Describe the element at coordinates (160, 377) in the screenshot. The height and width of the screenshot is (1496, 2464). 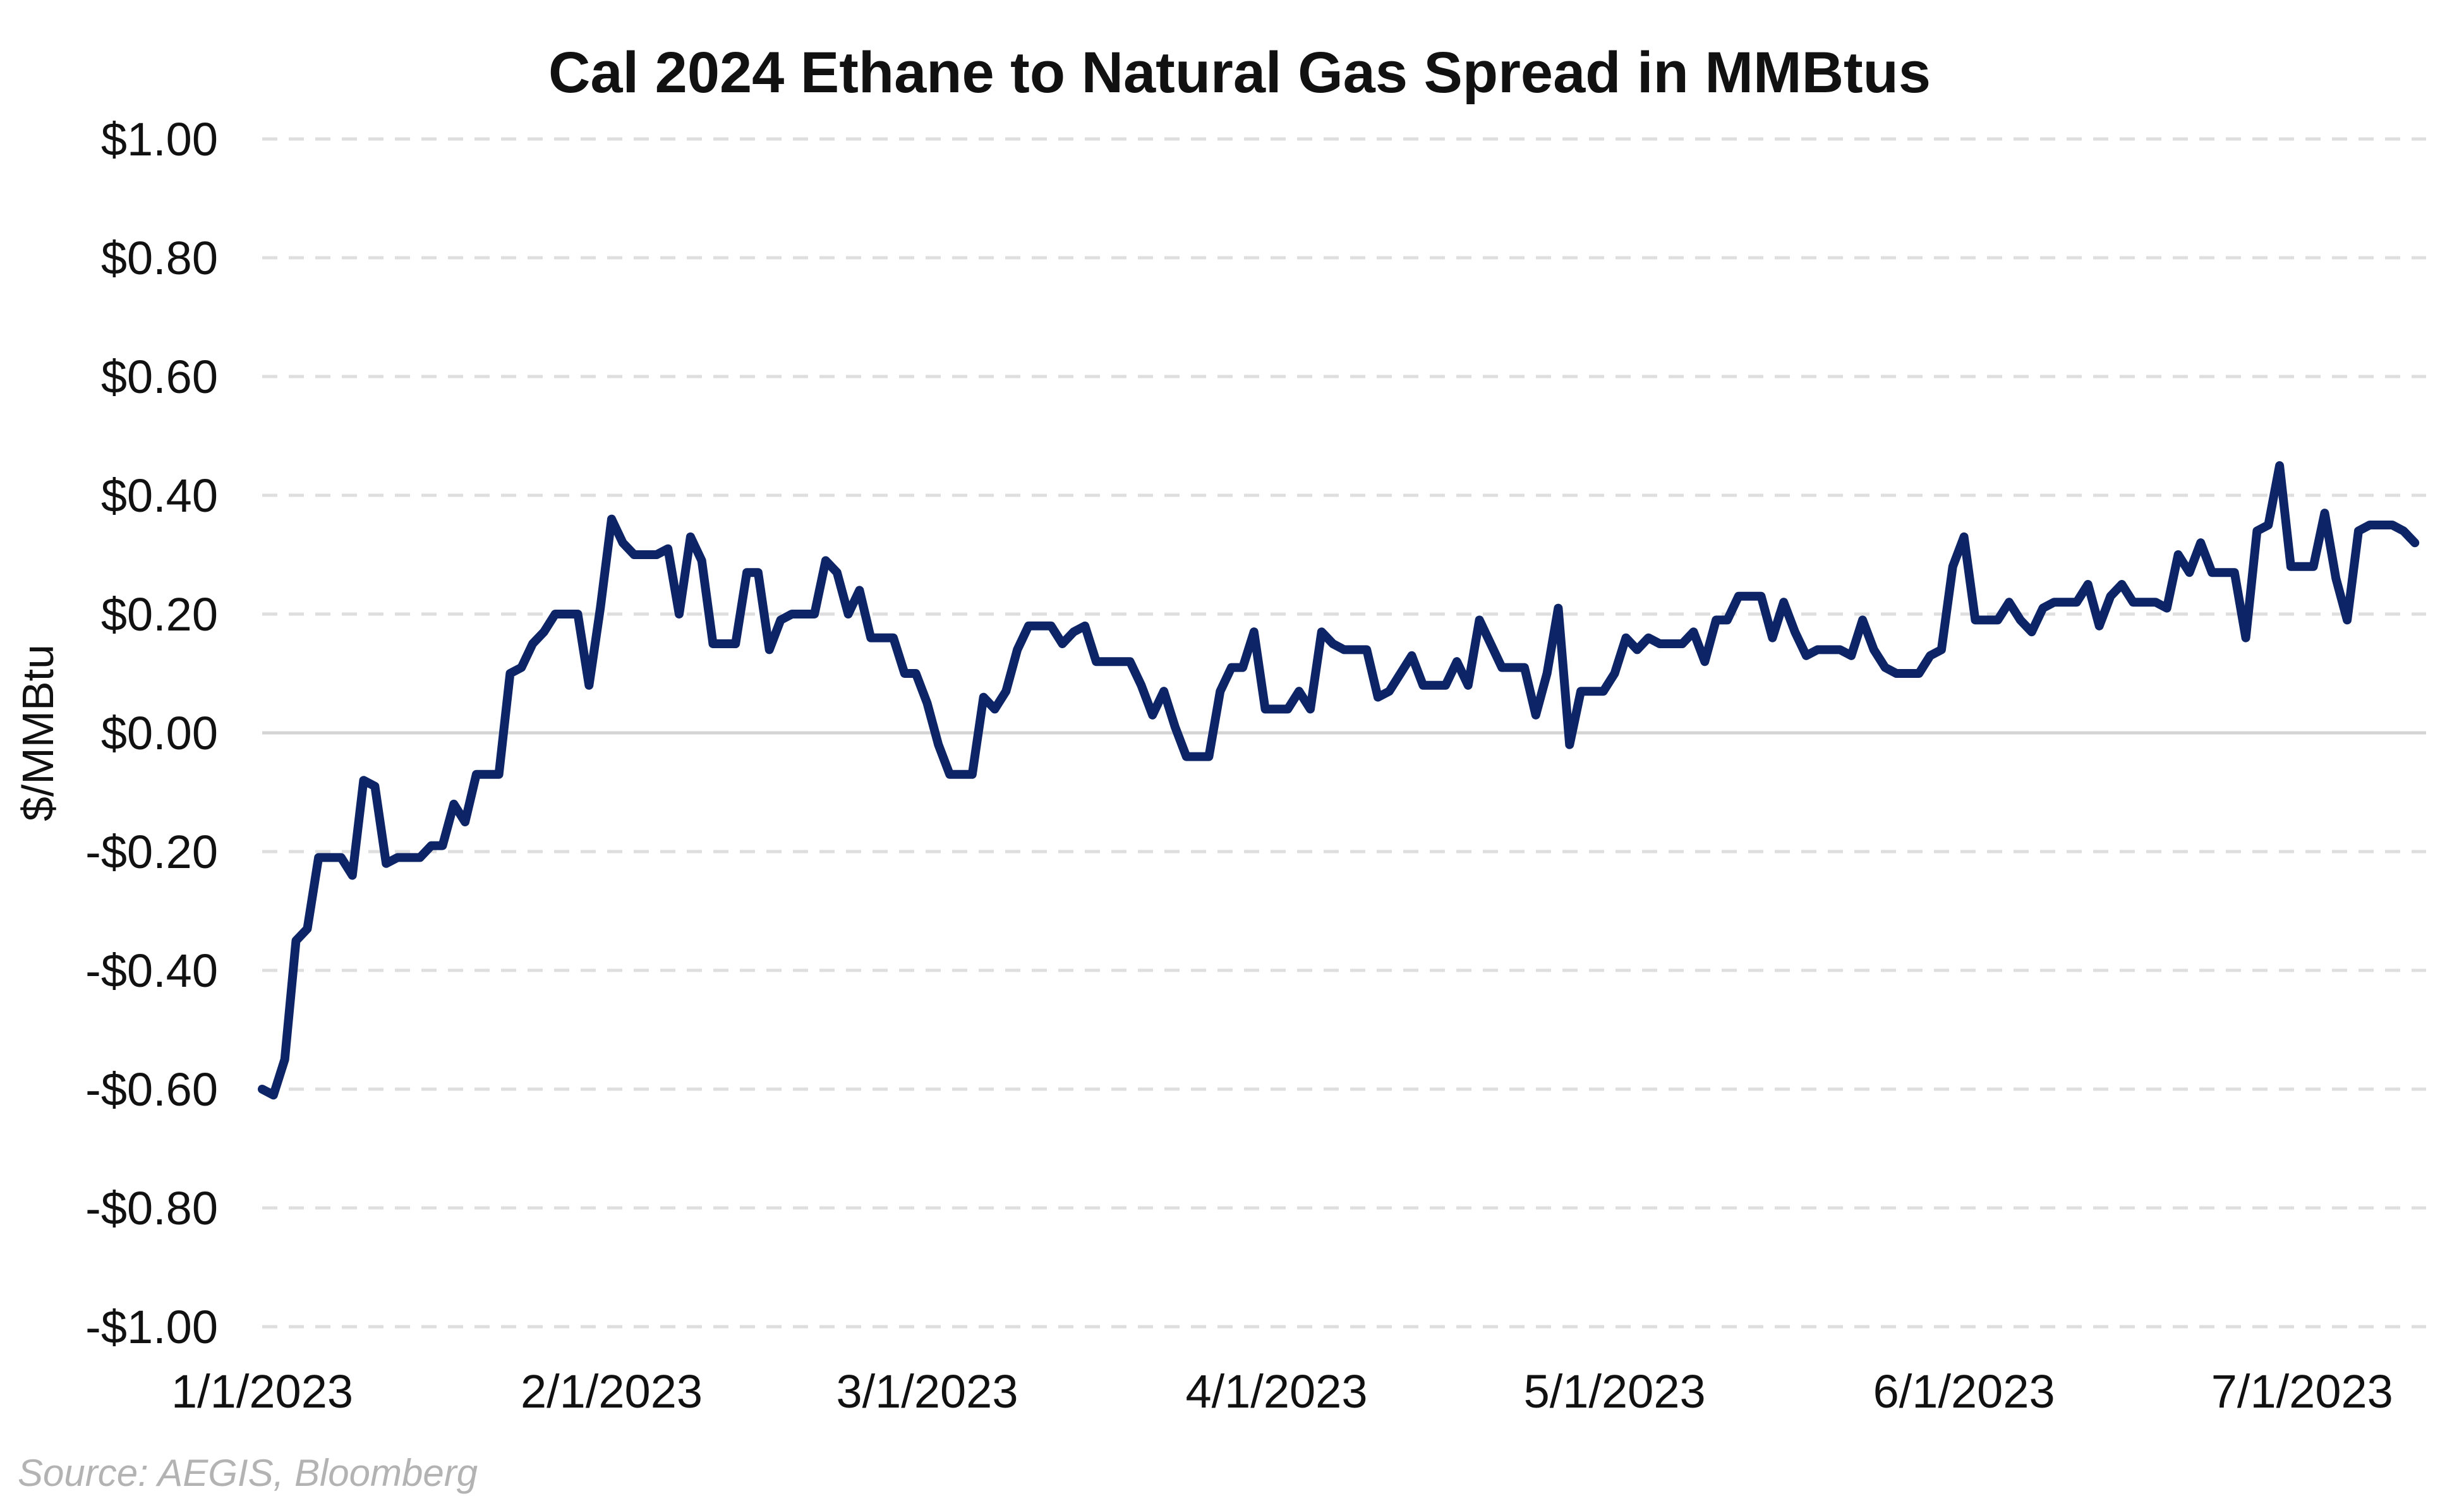
I see `y-tick-label: $0.60` at that location.